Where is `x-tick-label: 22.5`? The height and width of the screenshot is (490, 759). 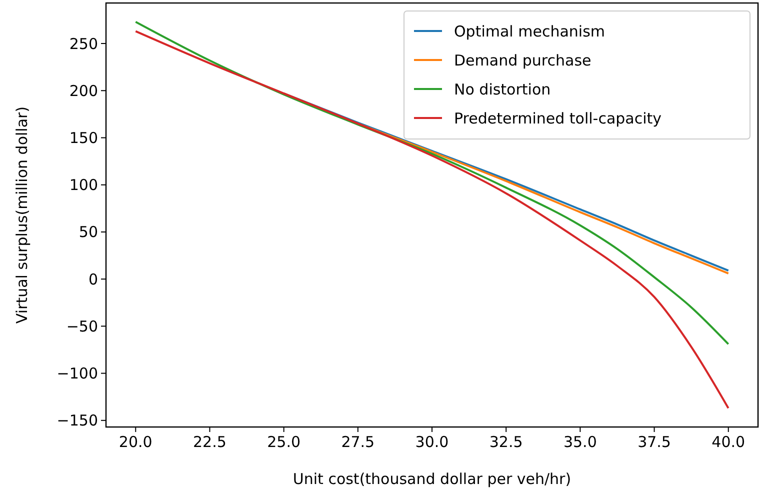 x-tick-label: 22.5 is located at coordinates (209, 442).